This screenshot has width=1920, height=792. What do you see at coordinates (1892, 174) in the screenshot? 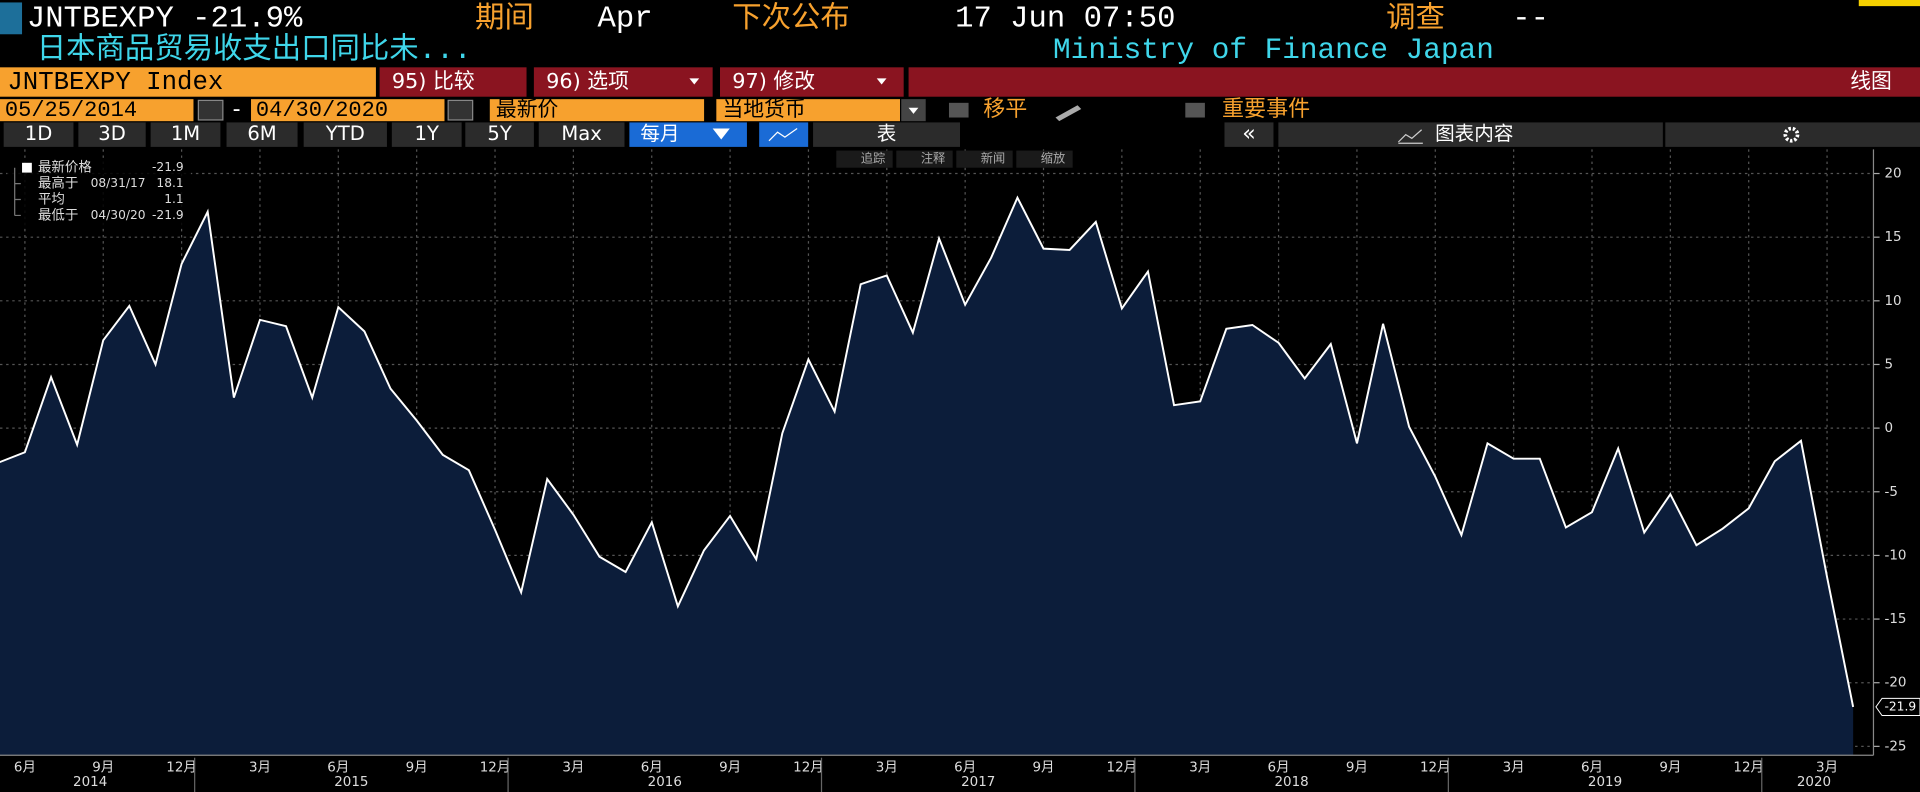
I see `y-tick-label: 20` at bounding box center [1892, 174].